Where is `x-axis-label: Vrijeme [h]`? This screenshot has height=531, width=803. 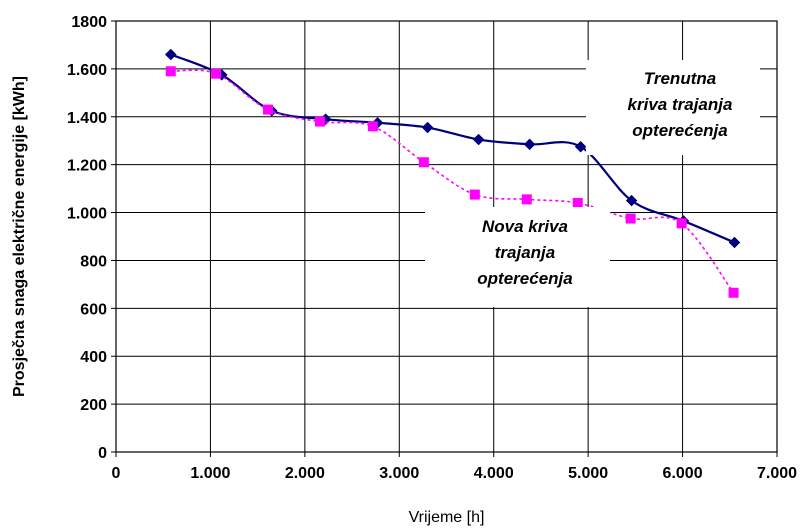 x-axis-label: Vrijeme [h] is located at coordinates (447, 517).